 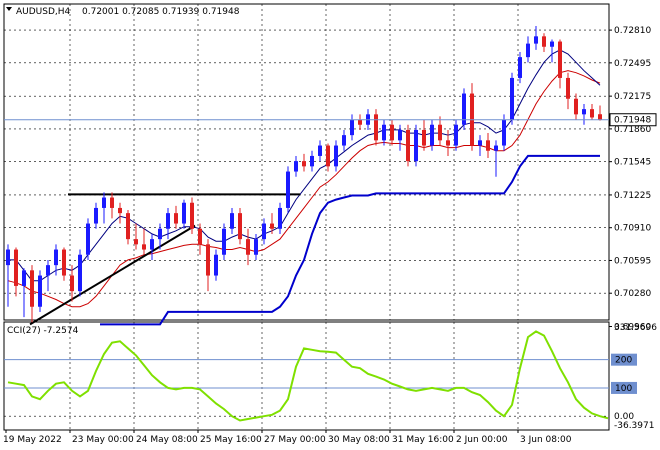 What do you see at coordinates (624, 359) in the screenshot?
I see `cci-level-badge` at bounding box center [624, 359].